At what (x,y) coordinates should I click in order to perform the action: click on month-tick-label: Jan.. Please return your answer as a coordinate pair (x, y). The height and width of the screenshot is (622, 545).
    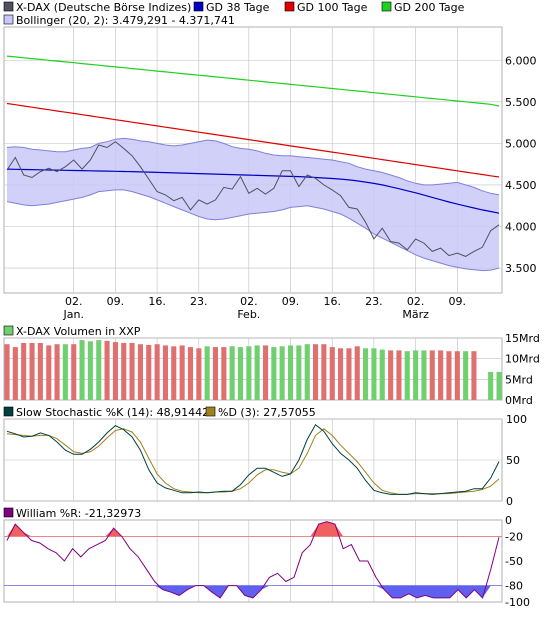
    Looking at the image, I should click on (72, 314).